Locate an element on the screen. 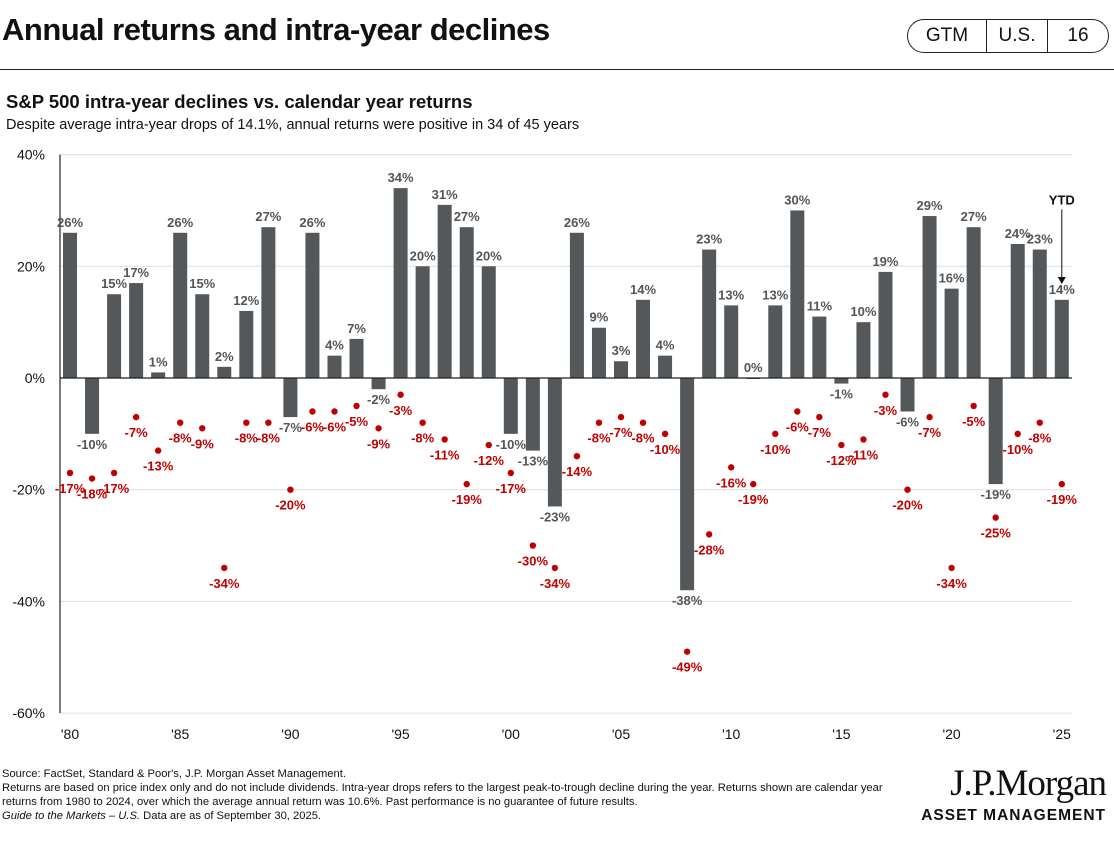  y-tick-label: -60% is located at coordinates (28, 713).